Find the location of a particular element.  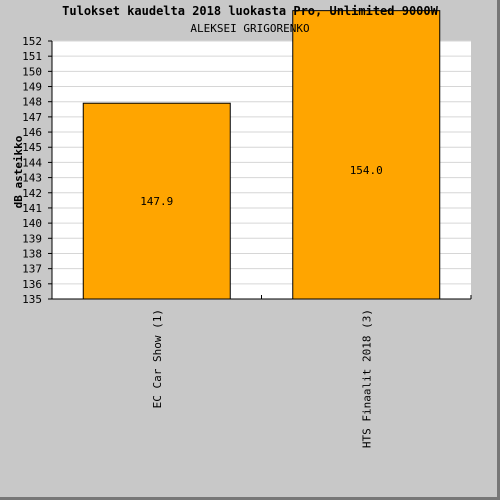

y-tick-label: 150 is located at coordinates (32, 71).